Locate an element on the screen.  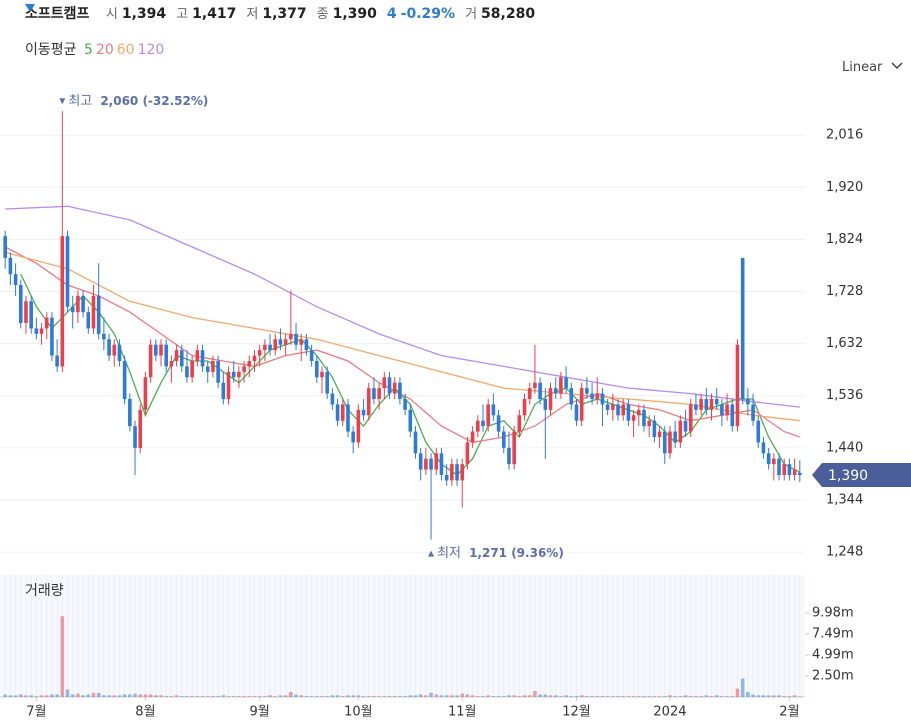
volume-tick-label: 9.98m is located at coordinates (833, 613).